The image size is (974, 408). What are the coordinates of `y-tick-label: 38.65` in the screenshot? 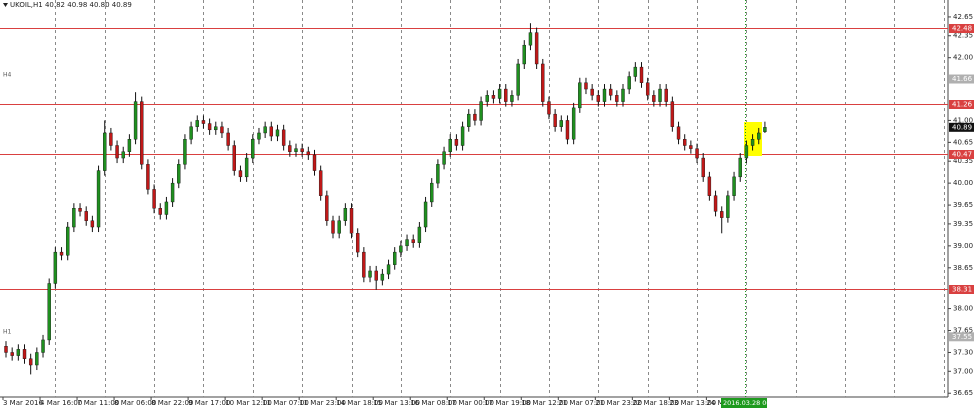 It's located at (963, 268).